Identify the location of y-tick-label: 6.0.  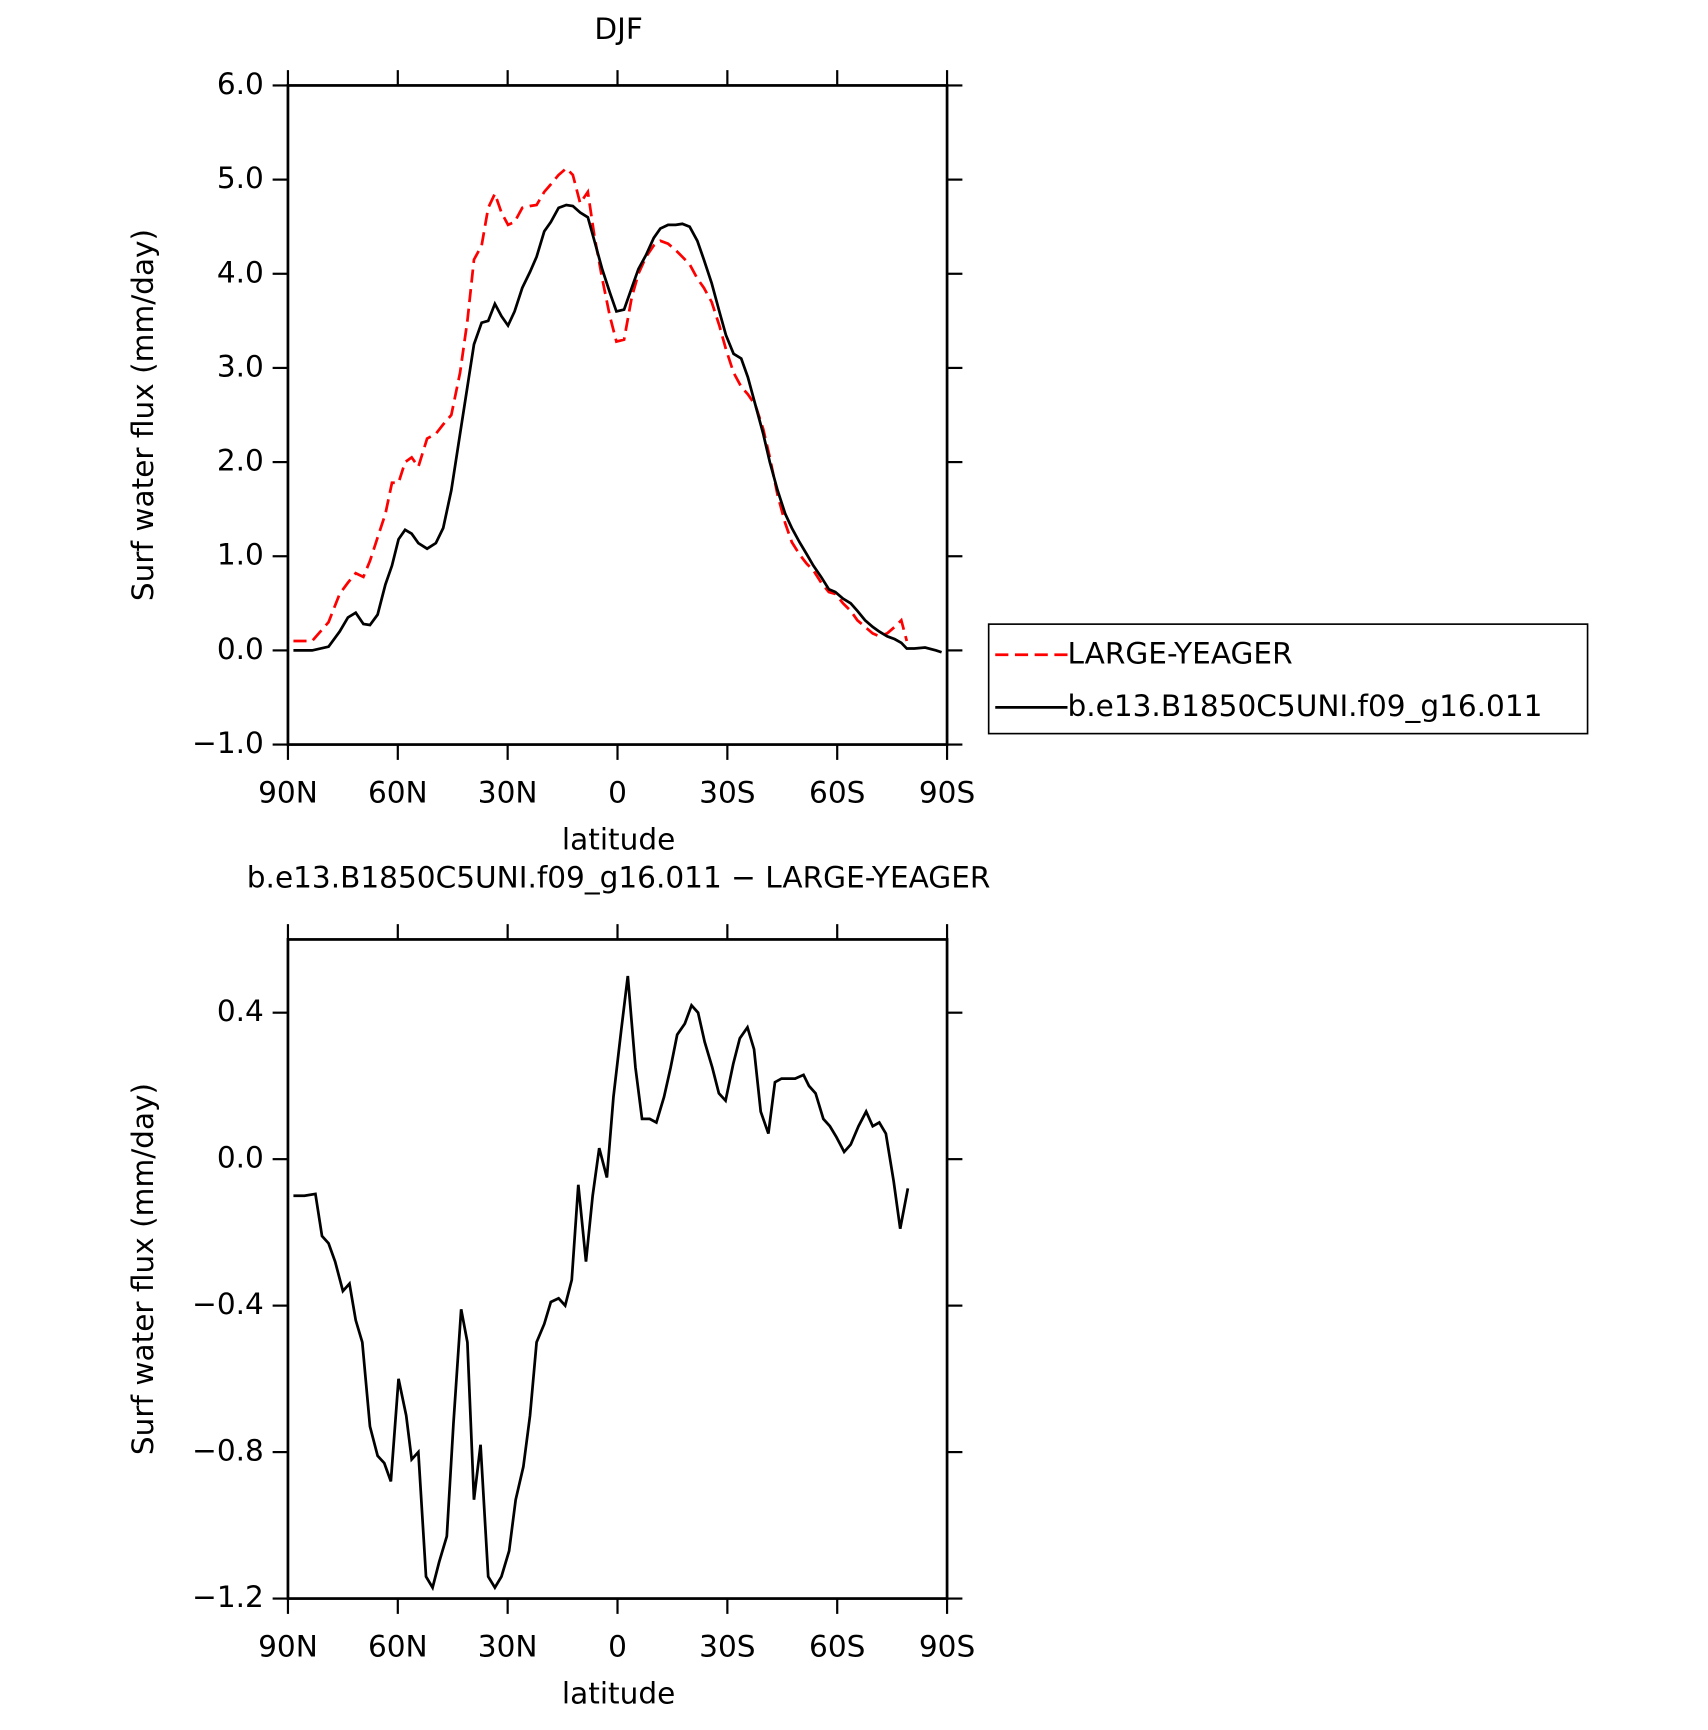
(240, 84).